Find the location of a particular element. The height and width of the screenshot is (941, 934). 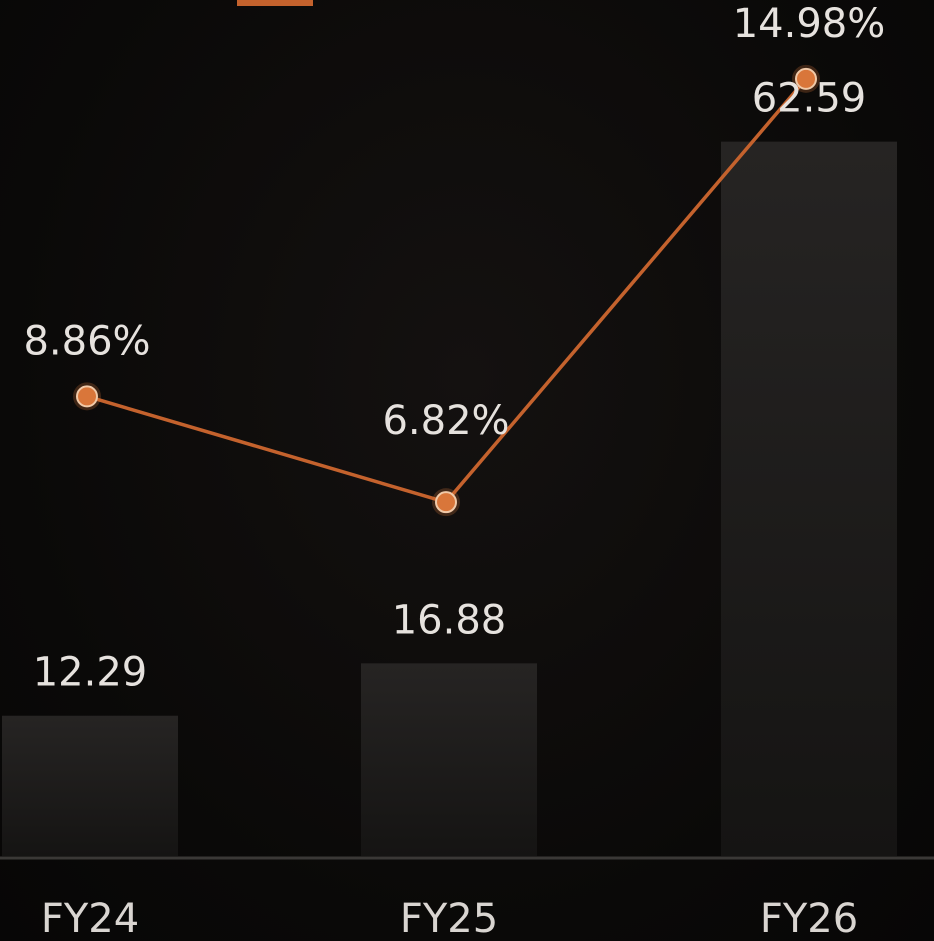

bar-value-label: 62.59 is located at coordinates (809, 99).